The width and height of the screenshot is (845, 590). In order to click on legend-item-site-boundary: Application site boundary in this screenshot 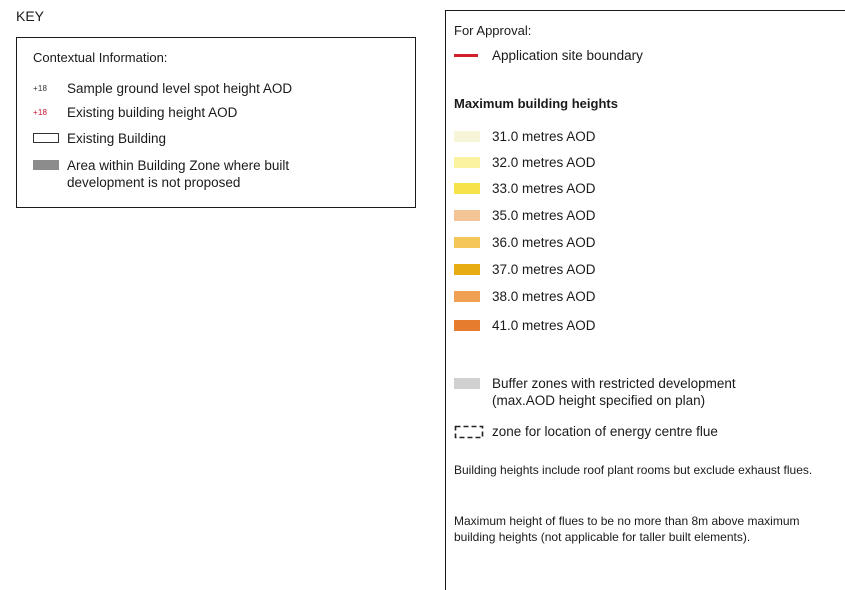, I will do `click(548, 55)`.